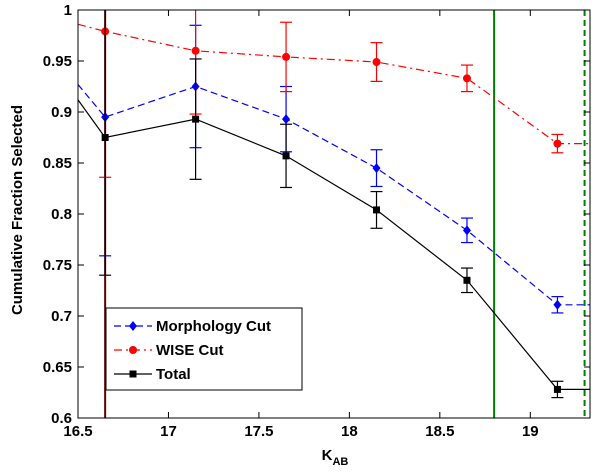 This screenshot has width=592, height=475. What do you see at coordinates (258, 431) in the screenshot?
I see `x-tick-label: 17.5` at bounding box center [258, 431].